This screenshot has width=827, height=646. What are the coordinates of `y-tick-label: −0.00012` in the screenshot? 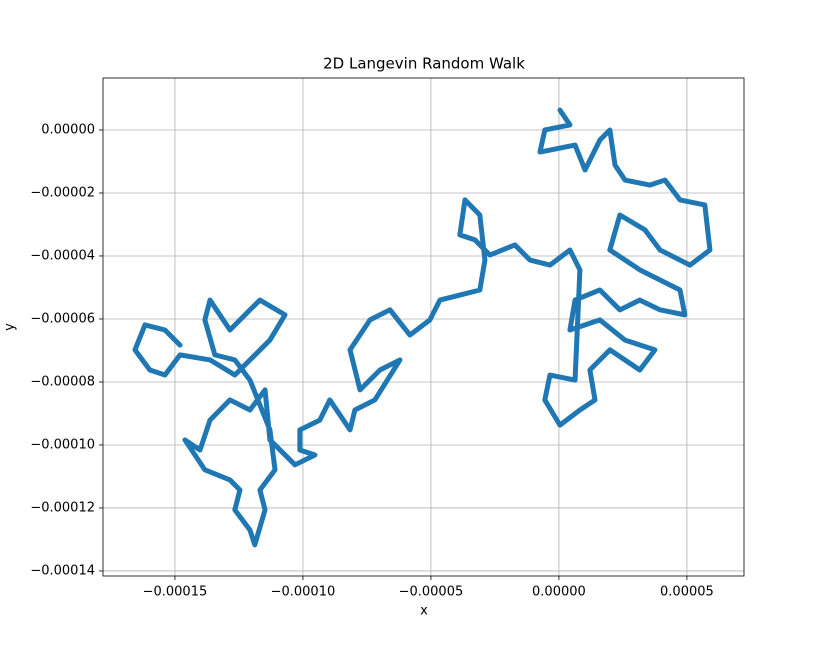 It's located at (62, 507).